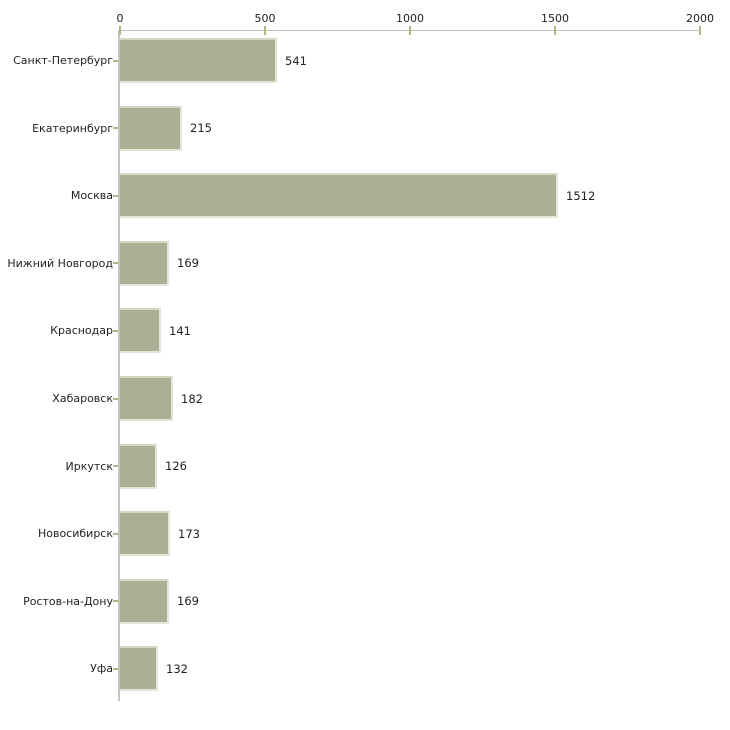  Describe the element at coordinates (296, 60) in the screenshot. I see `value-label: 541` at that location.